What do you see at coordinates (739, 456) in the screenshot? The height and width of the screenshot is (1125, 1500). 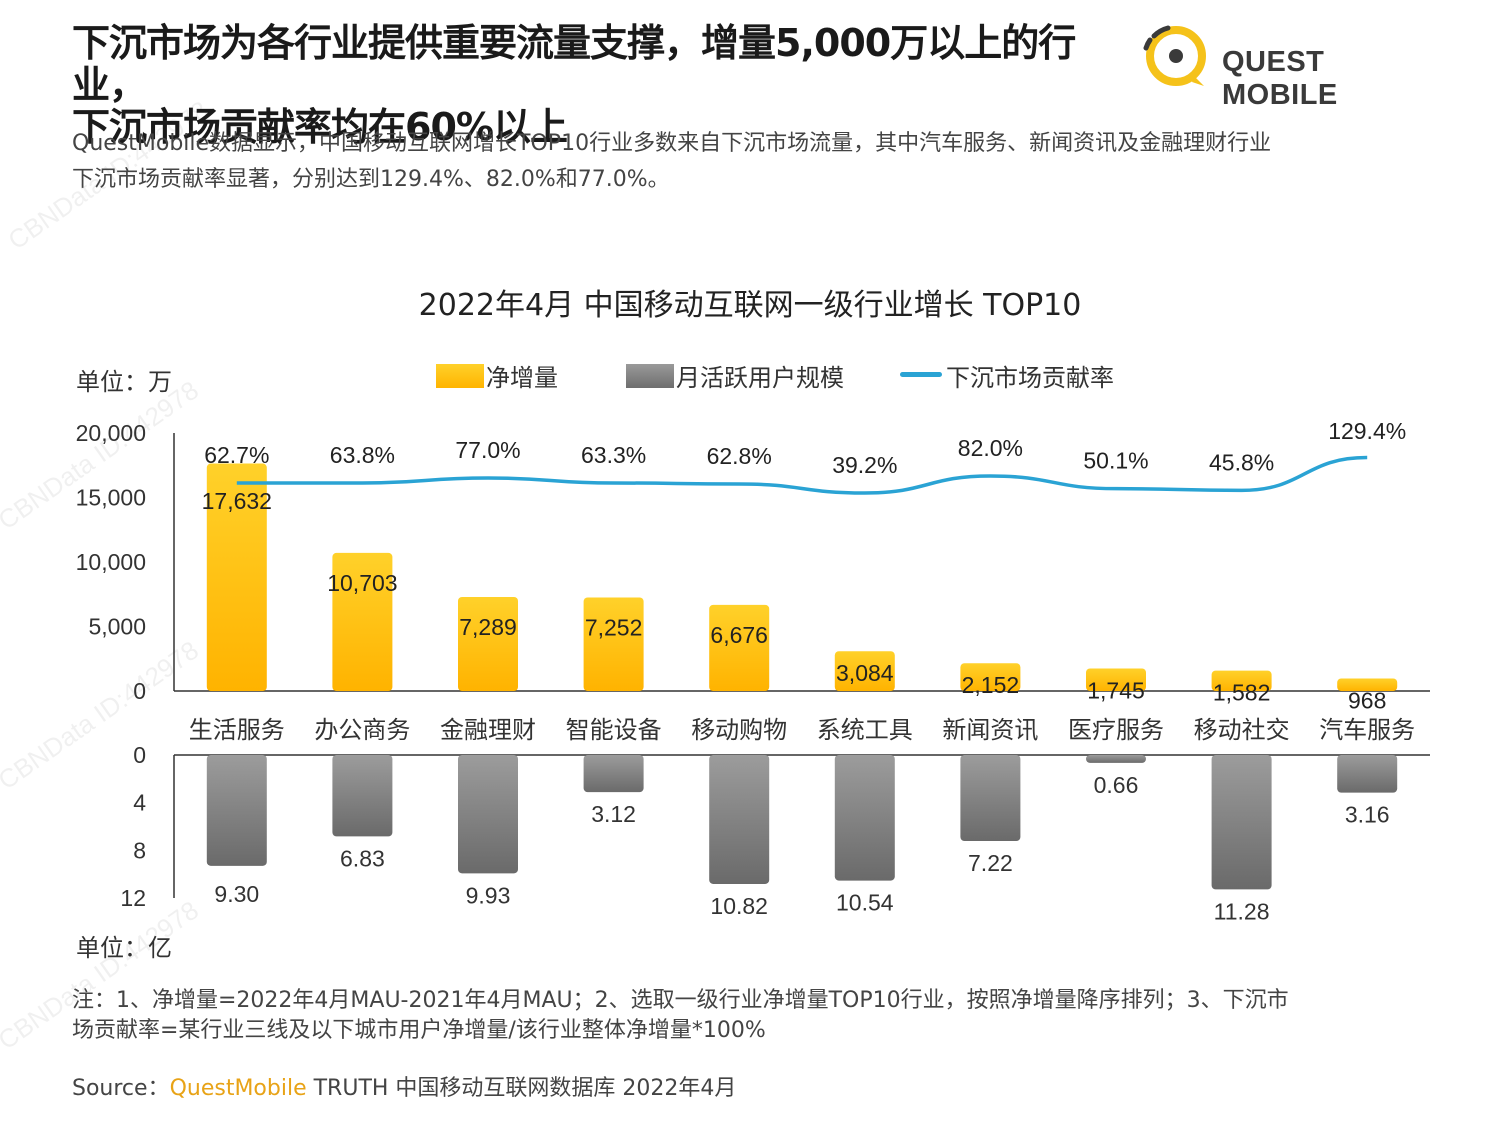 I see `contribution-rate-label: 62.8%` at bounding box center [739, 456].